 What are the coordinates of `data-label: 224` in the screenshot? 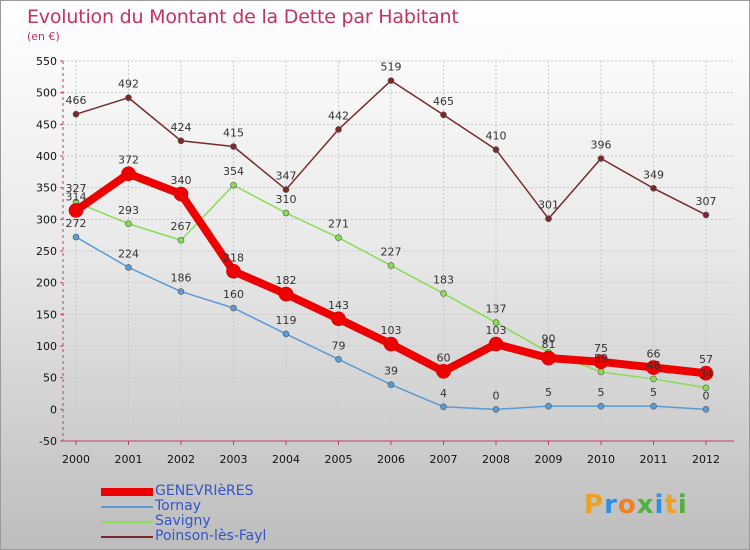 It's located at (128, 253).